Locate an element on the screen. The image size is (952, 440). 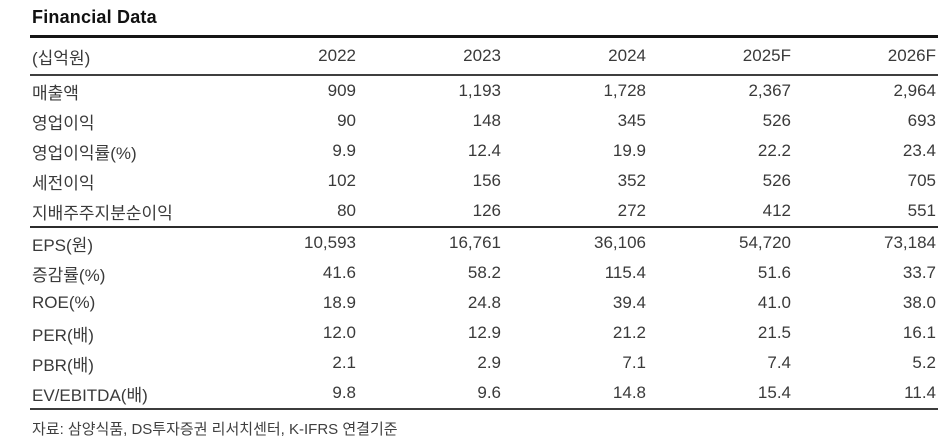
cell-value: 18.9 is located at coordinates (339, 302).